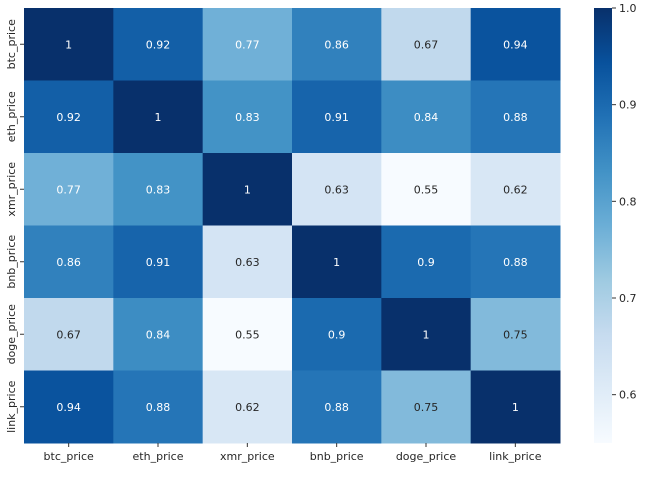  I want to click on x-tick-label: btc_price, so click(69, 456).